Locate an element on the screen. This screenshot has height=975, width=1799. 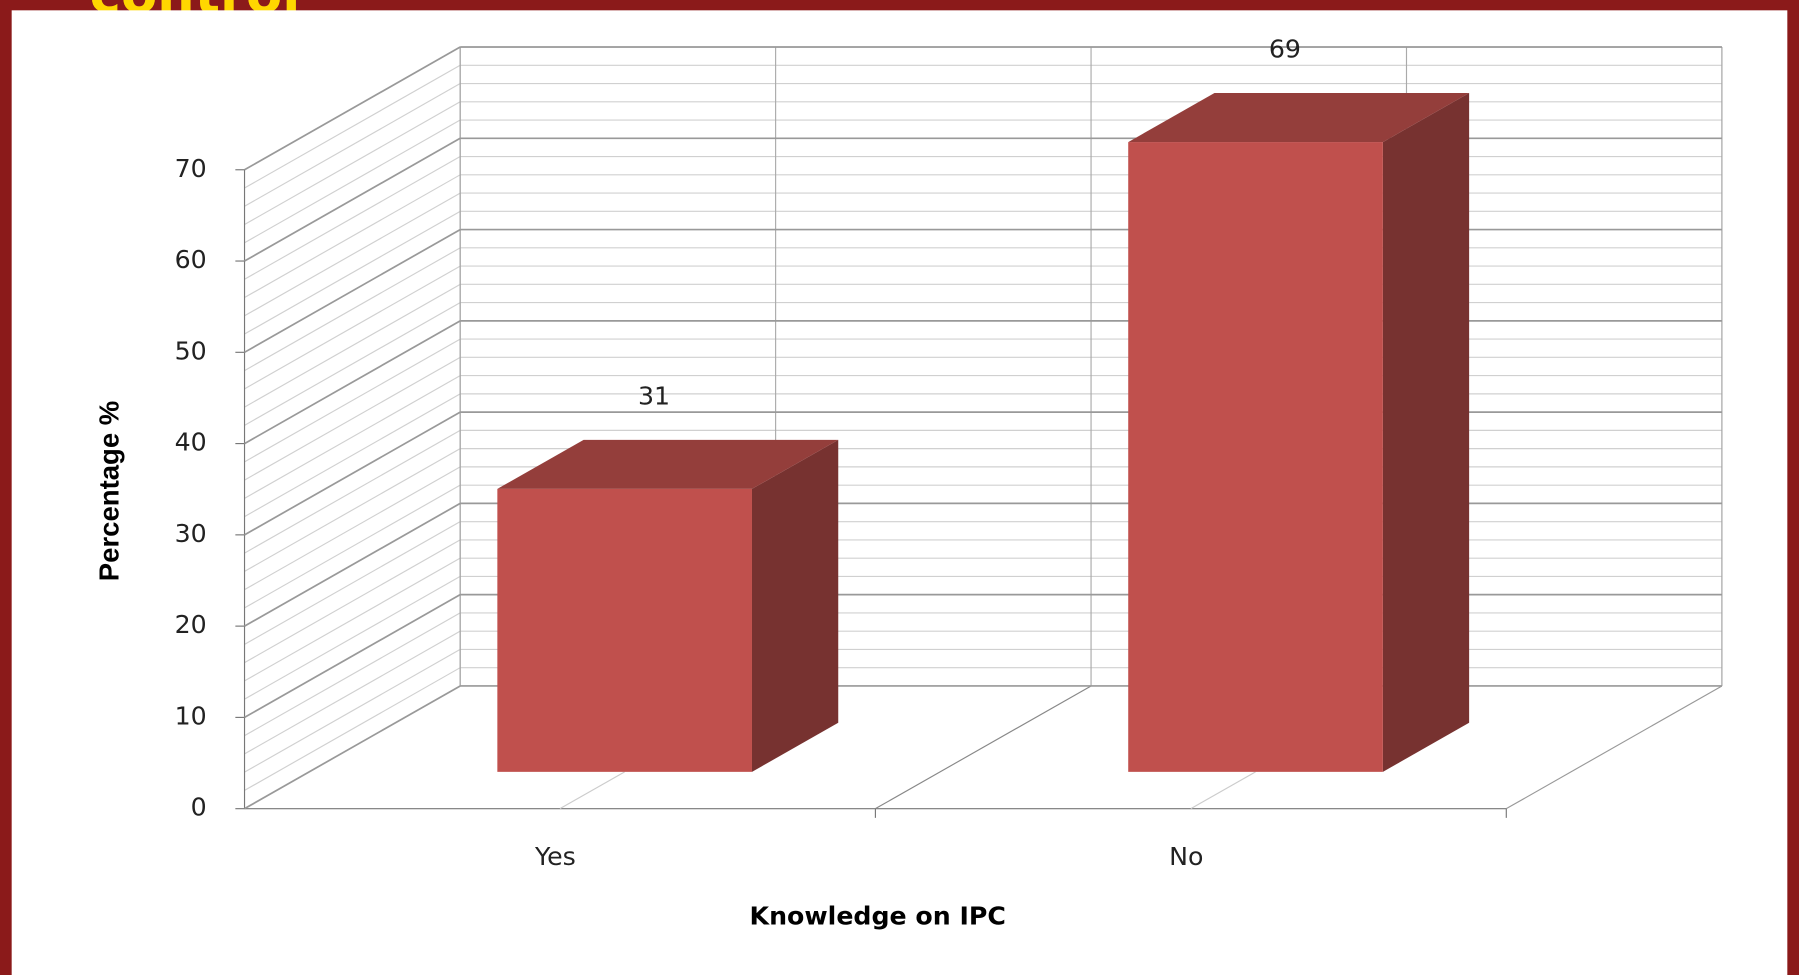
wall-edge is located at coordinates (1614, 747).